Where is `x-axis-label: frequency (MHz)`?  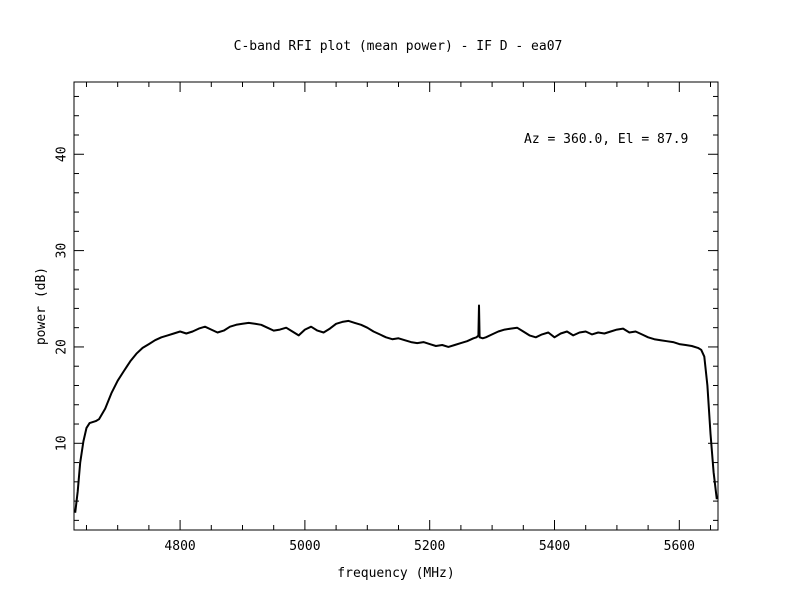
x-axis-label: frequency (MHz) is located at coordinates (395, 573).